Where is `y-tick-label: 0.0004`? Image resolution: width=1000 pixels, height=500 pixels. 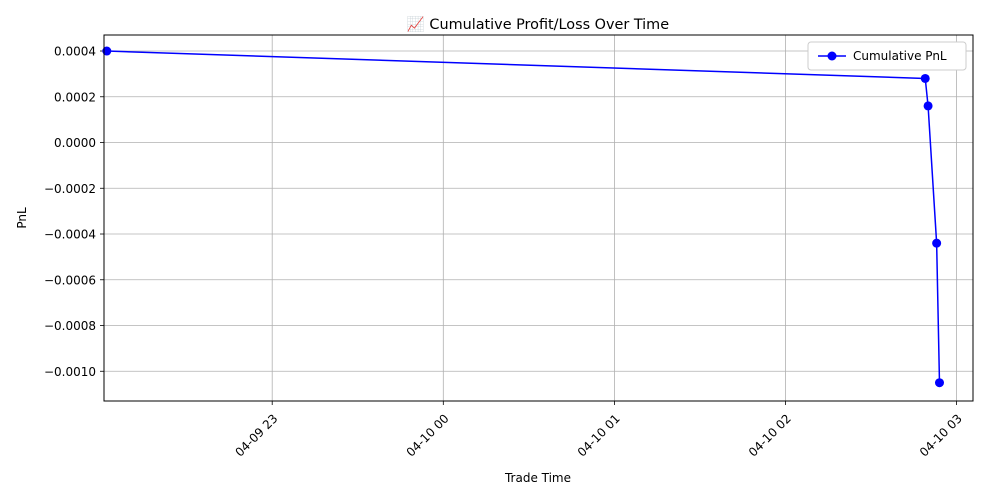 y-tick-label: 0.0004 is located at coordinates (75, 52).